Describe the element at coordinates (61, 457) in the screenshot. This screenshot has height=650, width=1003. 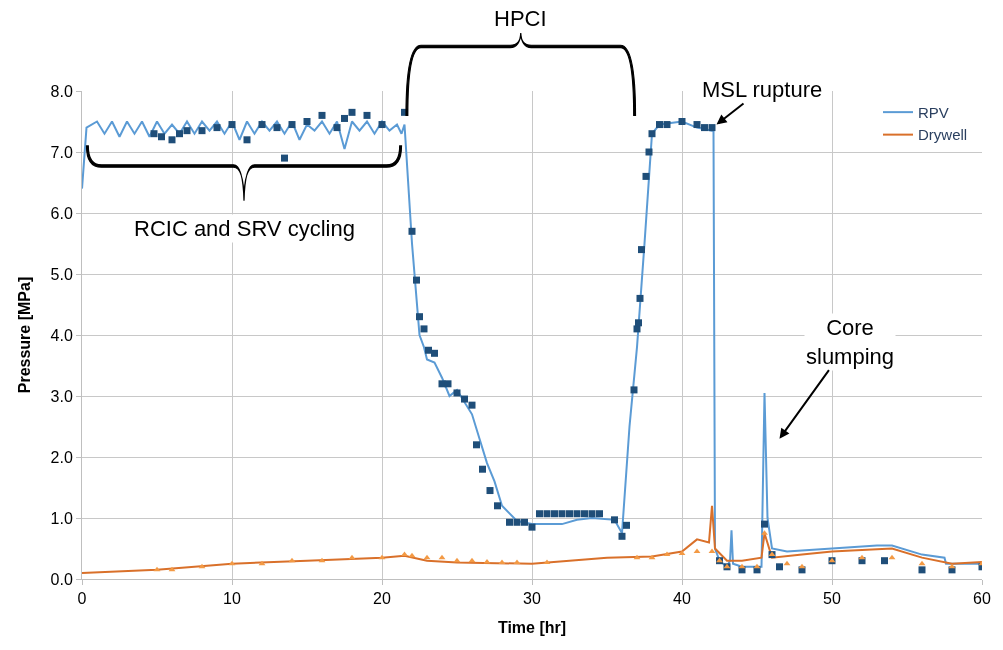
I see `y-tick-label: 2.0` at that location.